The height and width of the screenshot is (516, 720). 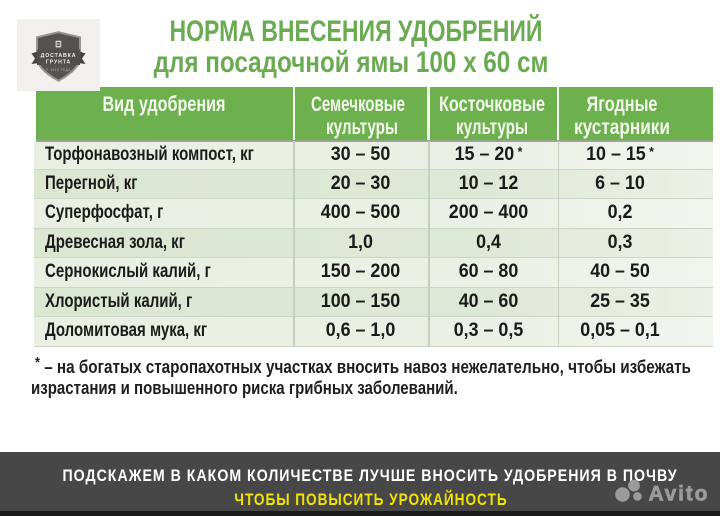 What do you see at coordinates (58, 62) in the screenshot?
I see `svg-text: ГРУНТА` at bounding box center [58, 62].